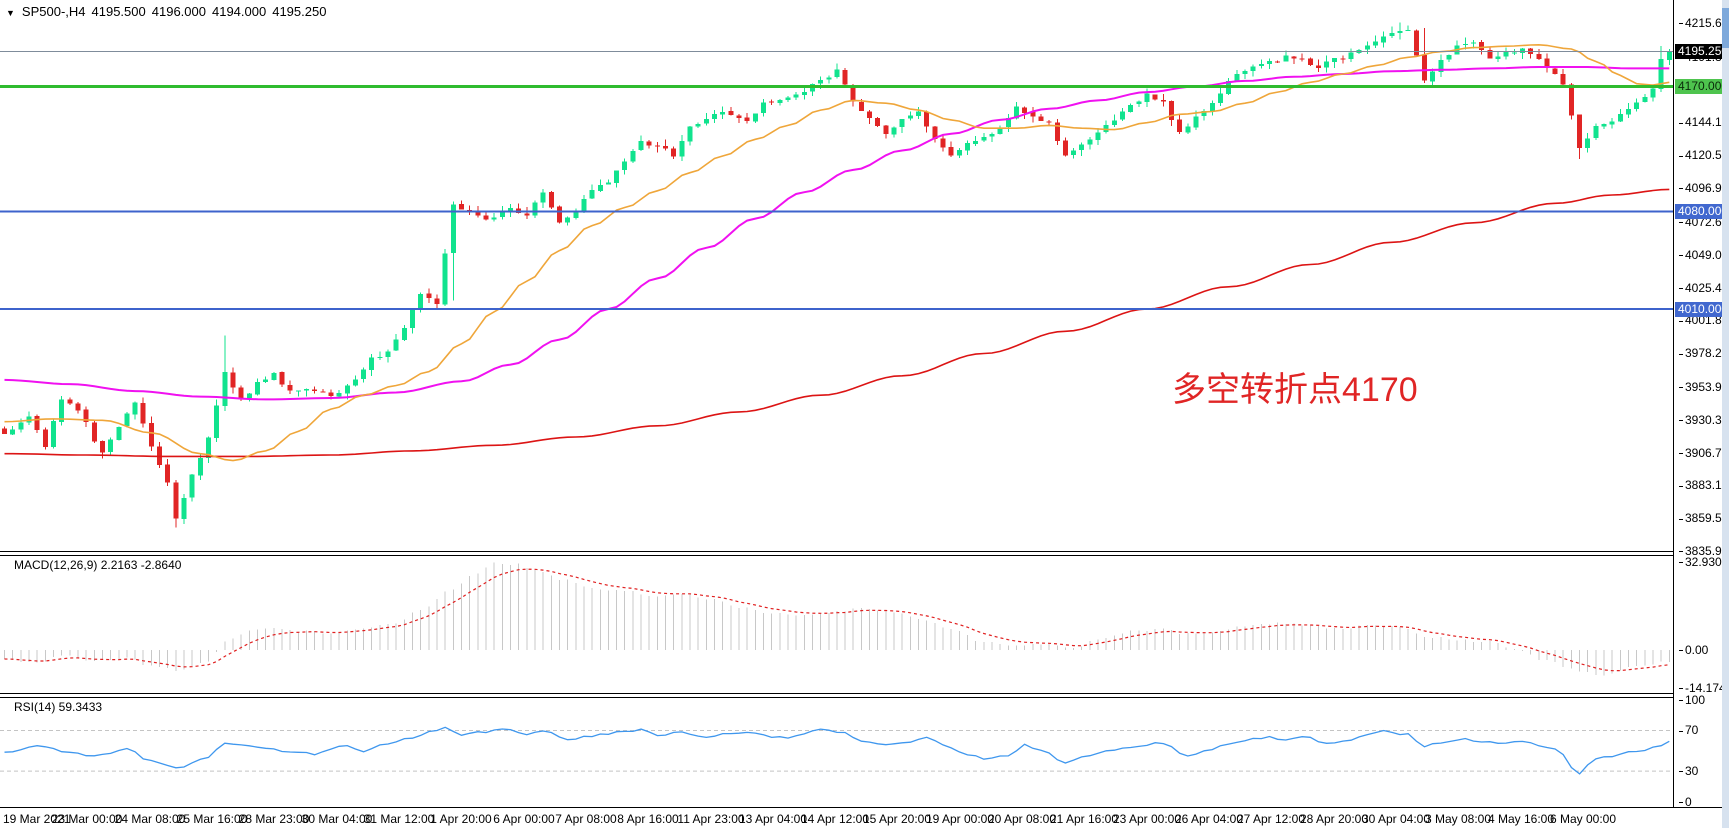 Image resolution: width=1729 pixels, height=828 pixels. Describe the element at coordinates (337, 819) in the screenshot. I see `time-axis-label: 30 Mar 04:00` at that location.